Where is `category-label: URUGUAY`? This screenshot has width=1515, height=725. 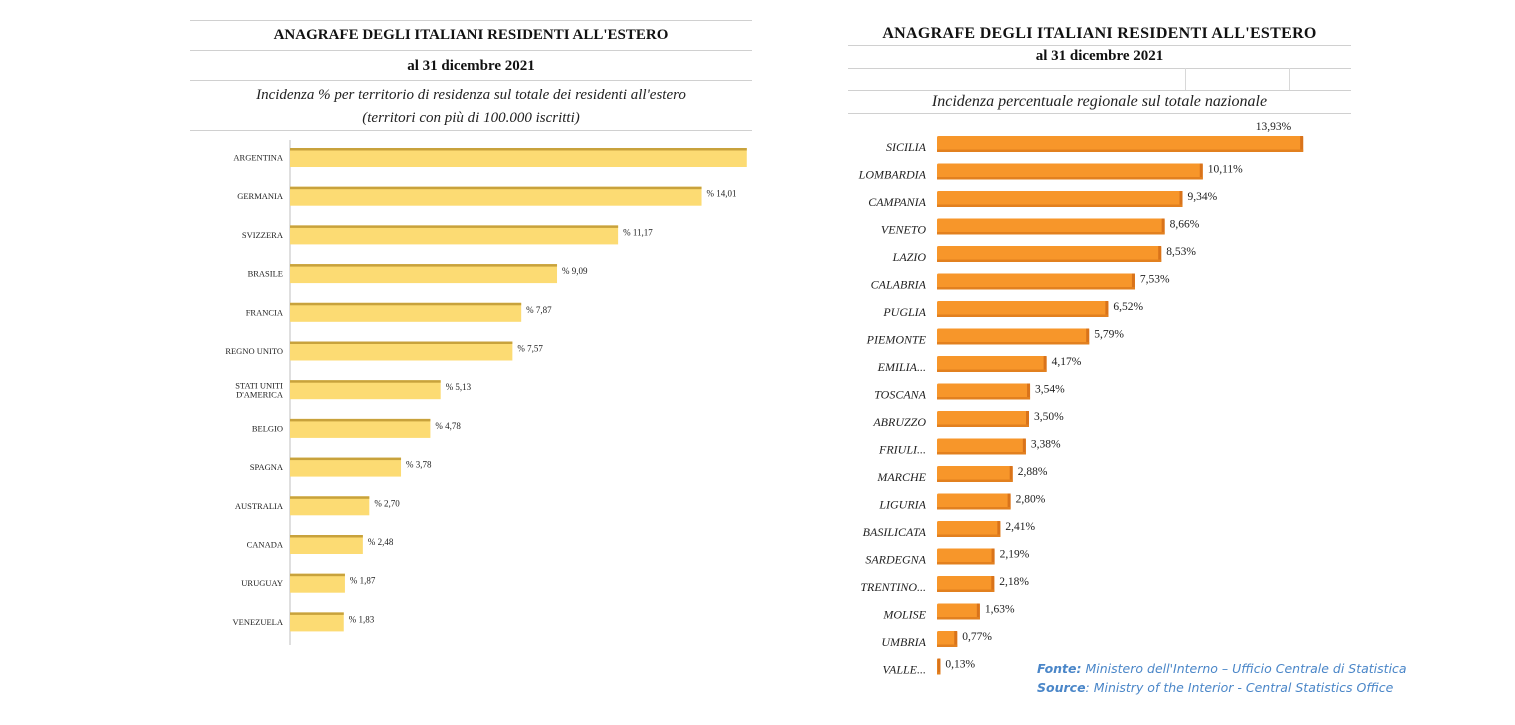
category-label: URUGUAY is located at coordinates (262, 583).